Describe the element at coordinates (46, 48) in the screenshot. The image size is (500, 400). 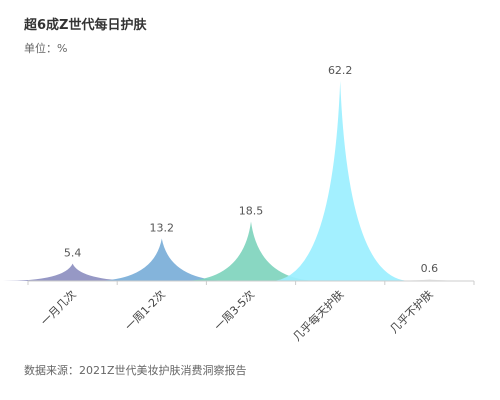
I see `chart-unit: 单位：%` at that location.